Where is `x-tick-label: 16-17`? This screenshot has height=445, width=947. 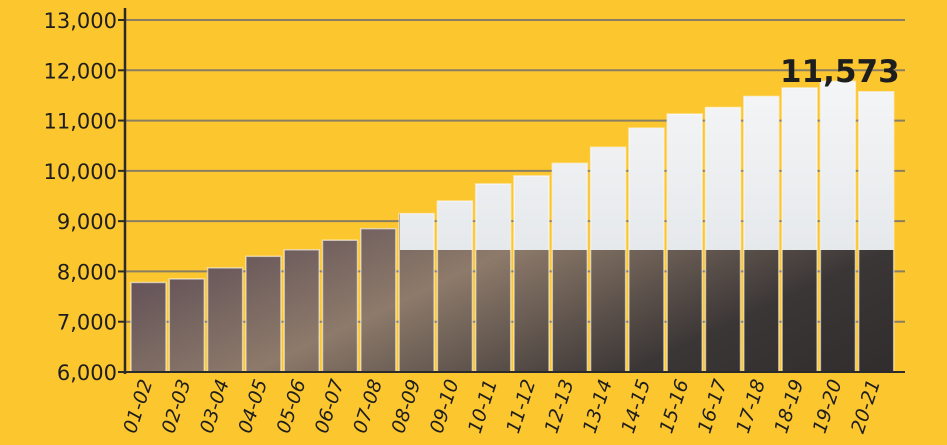
x-tick-label: 16-17 is located at coordinates (713, 406).